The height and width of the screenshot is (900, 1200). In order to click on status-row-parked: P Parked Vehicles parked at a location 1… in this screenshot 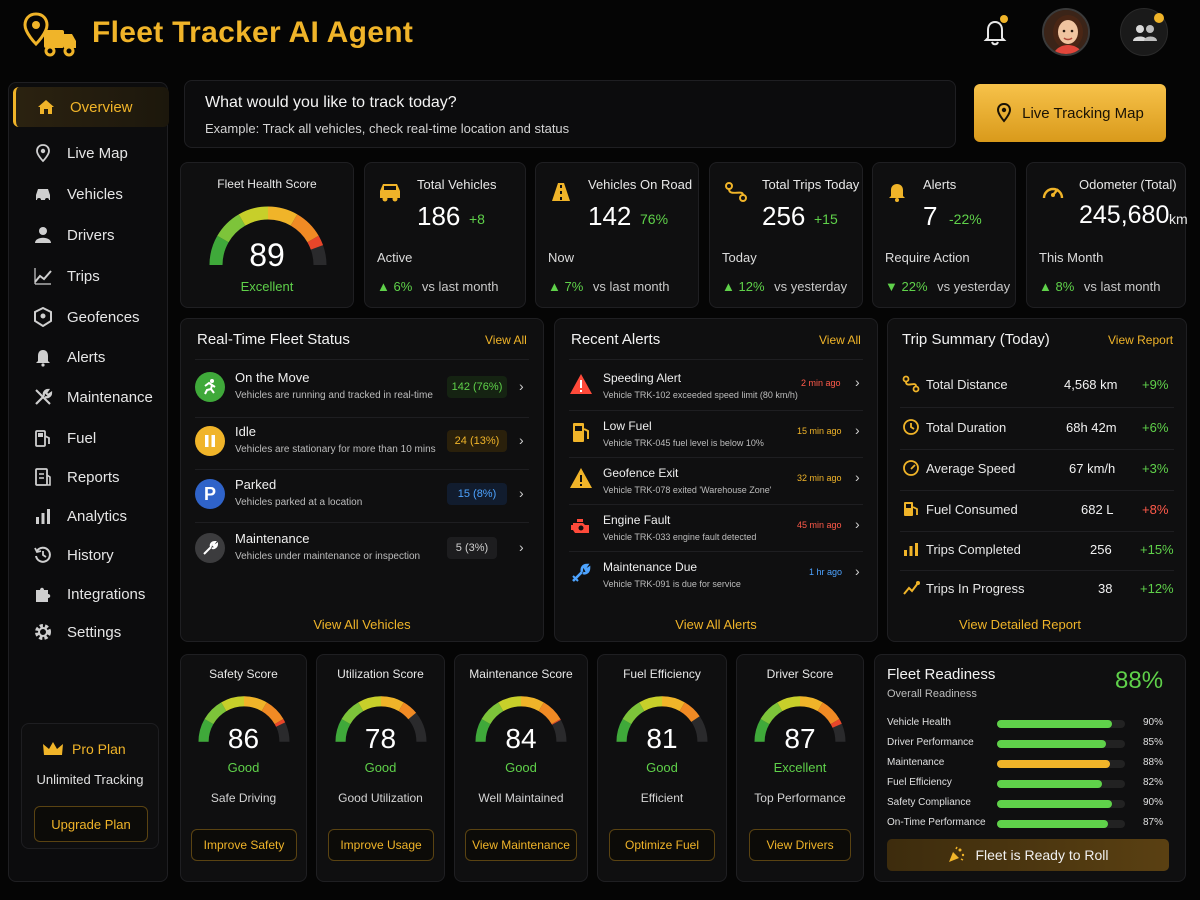, I will do `click(362, 496)`.